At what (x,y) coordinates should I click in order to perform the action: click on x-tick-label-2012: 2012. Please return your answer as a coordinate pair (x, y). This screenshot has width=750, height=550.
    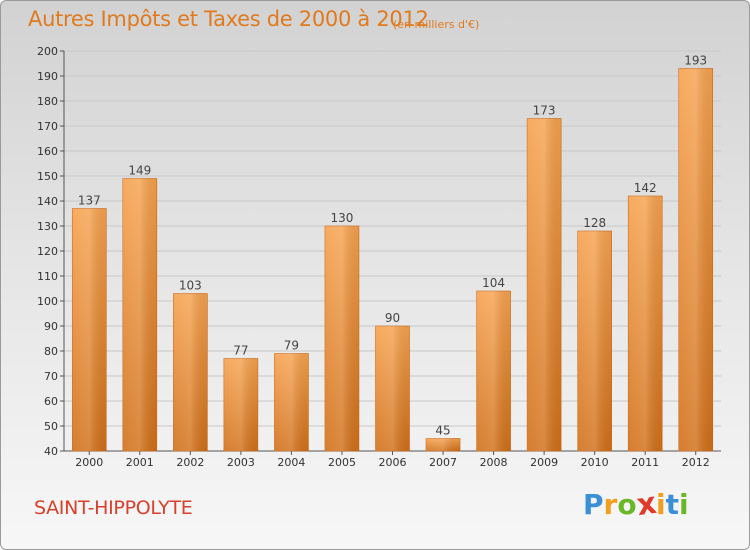
    Looking at the image, I should click on (696, 462).